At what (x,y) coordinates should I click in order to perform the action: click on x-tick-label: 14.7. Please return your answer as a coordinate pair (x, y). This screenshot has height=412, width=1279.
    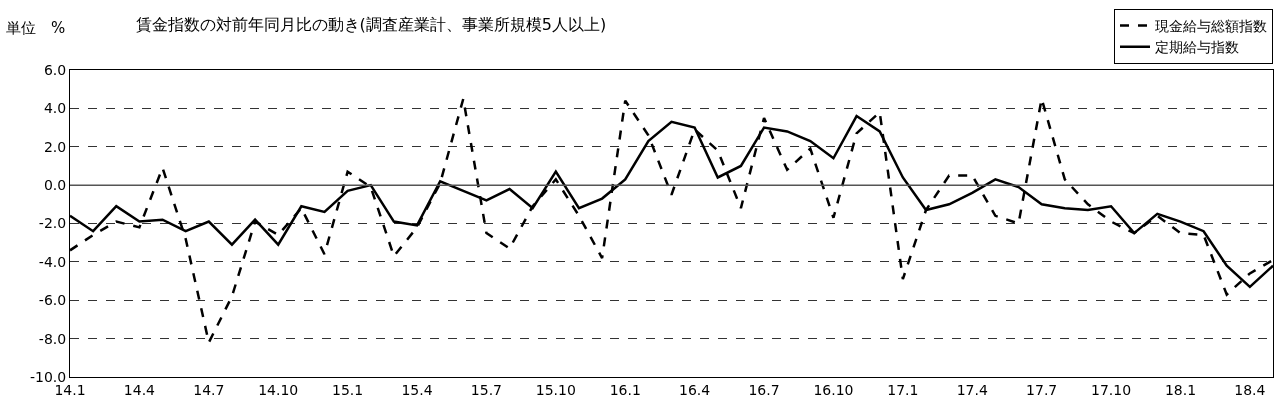
    Looking at the image, I should click on (209, 389).